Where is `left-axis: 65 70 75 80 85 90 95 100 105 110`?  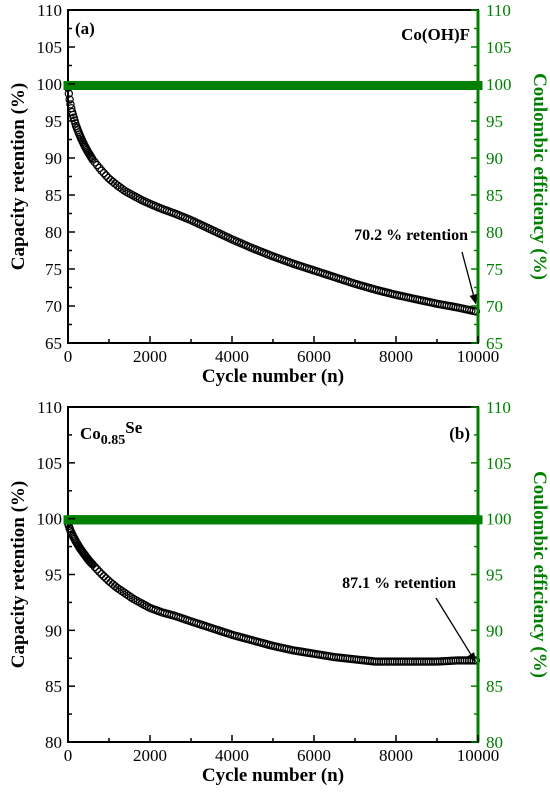 left-axis: 65 70 75 80 85 90 95 100 105 110 is located at coordinates (56, 177).